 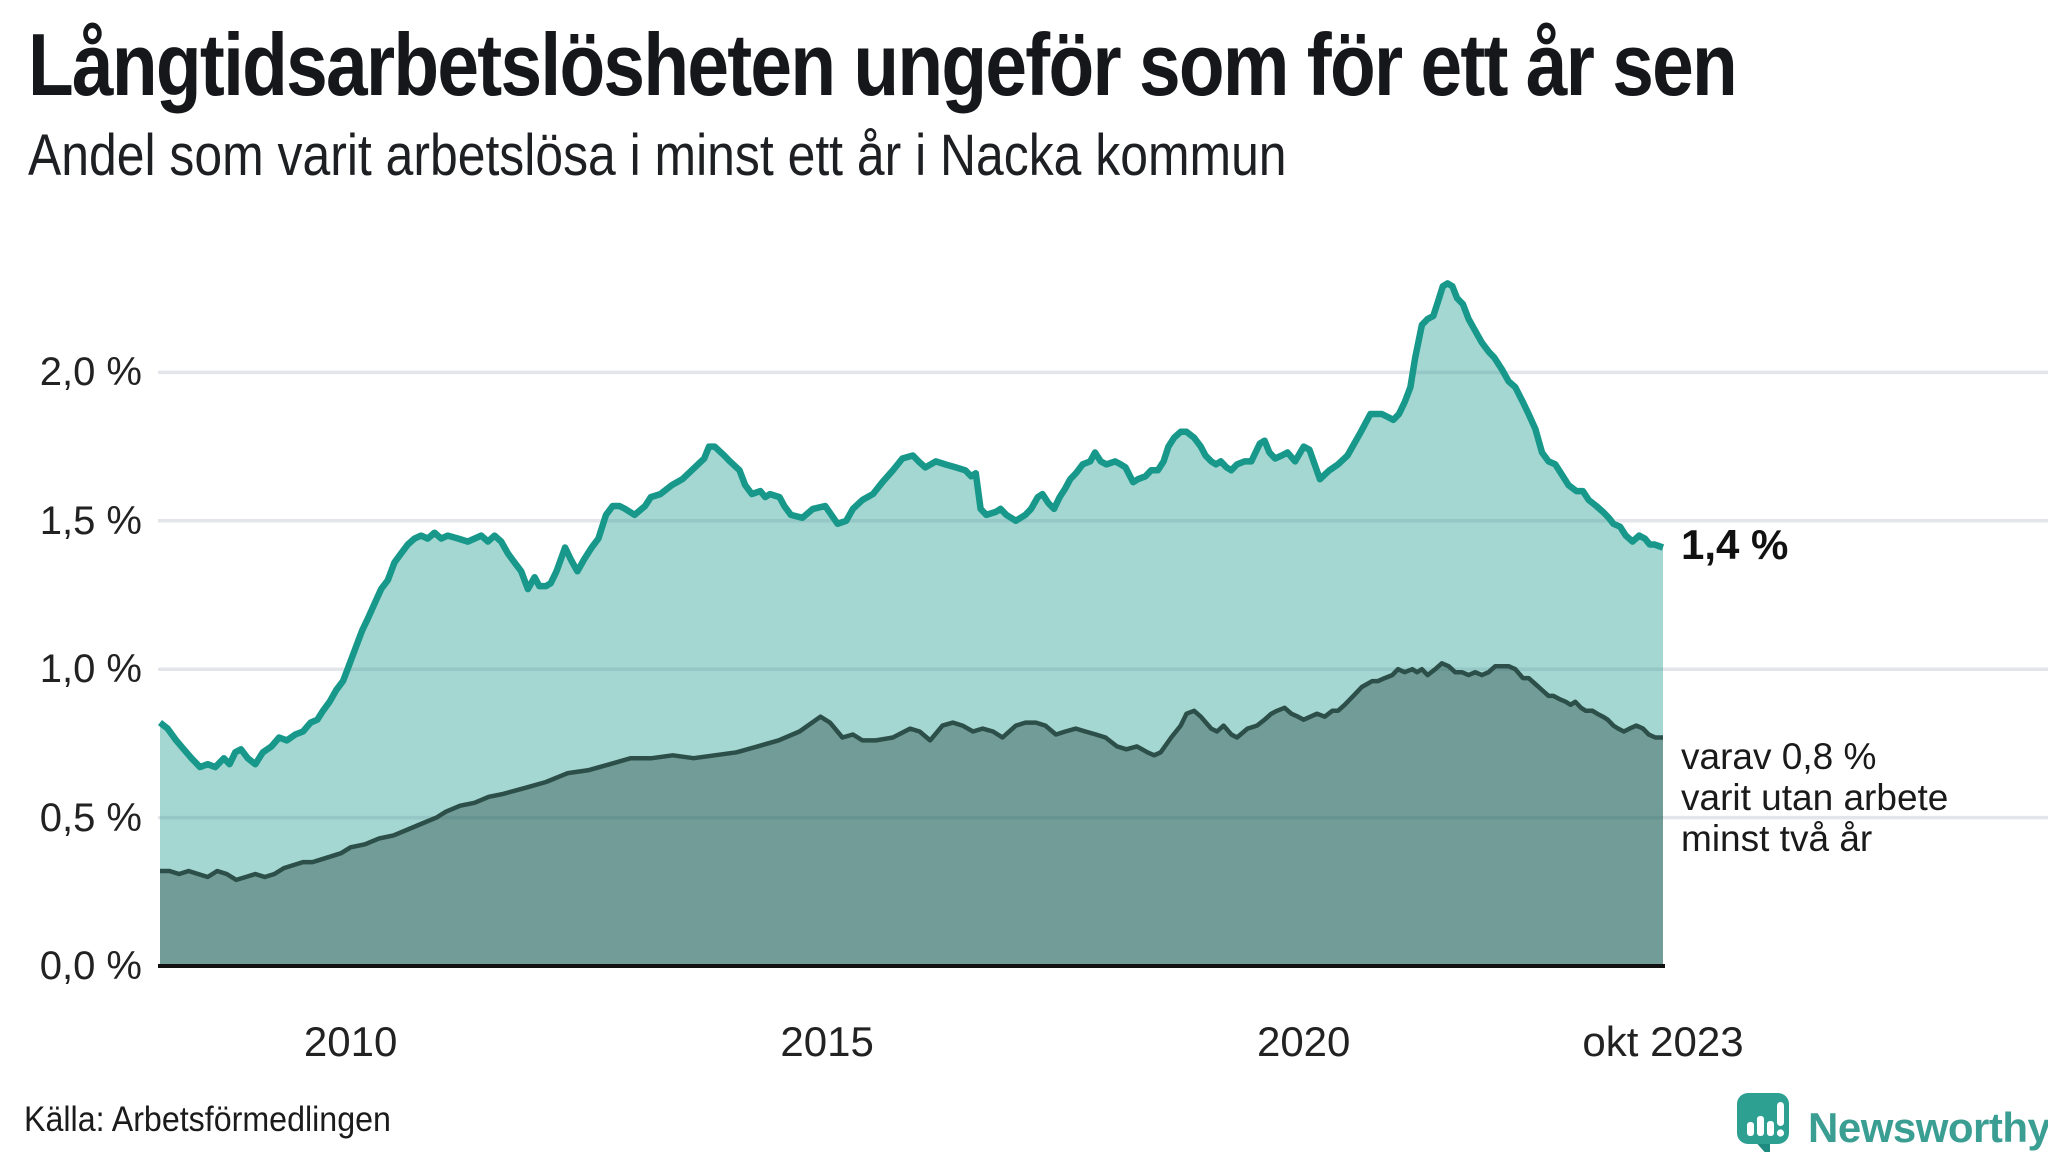 I want to click on x-axis-tick-label: 2010, so click(x=350, y=1041).